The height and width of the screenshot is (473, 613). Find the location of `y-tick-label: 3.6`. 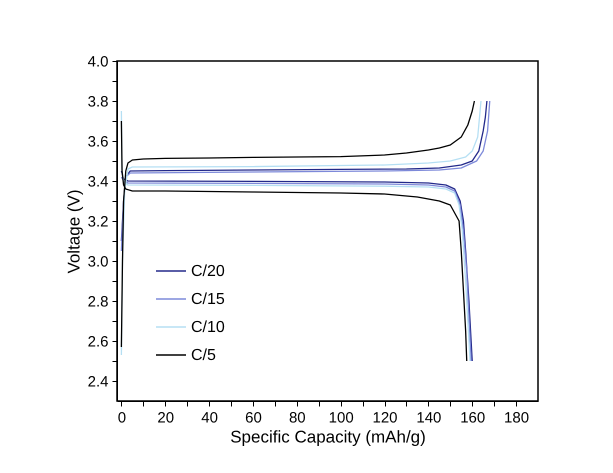

y-tick-label: 3.6 is located at coordinates (98, 142).